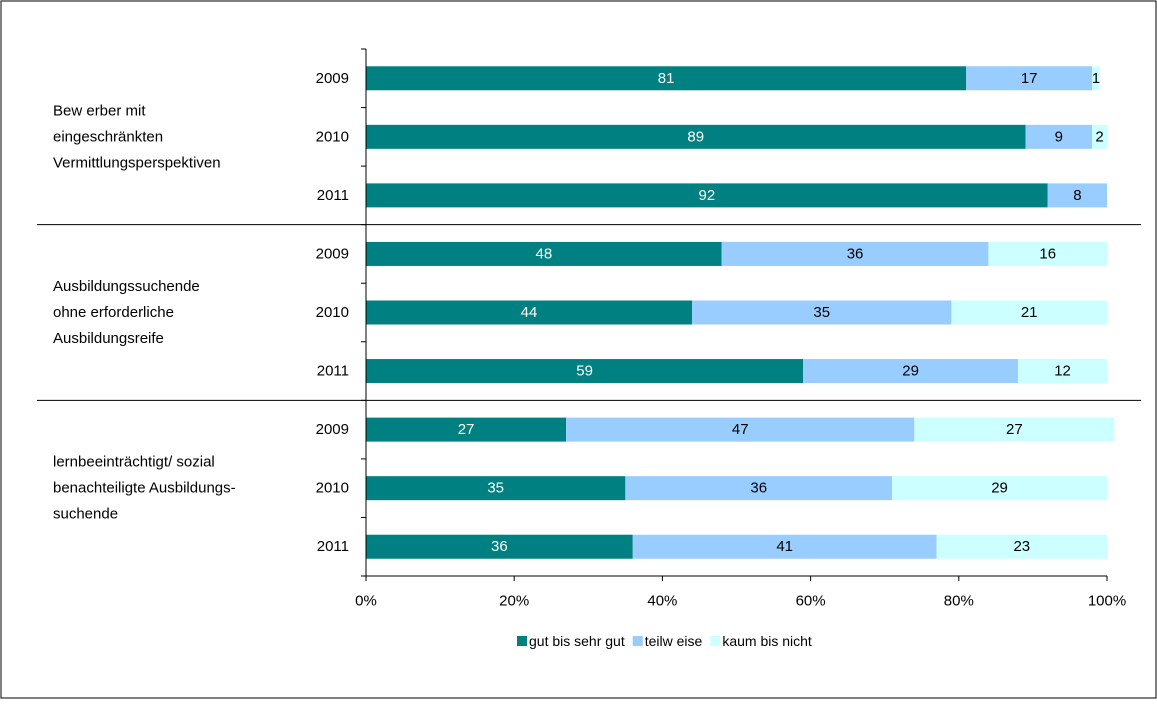 This screenshot has height=704, width=1157. I want to click on group-label: ohne erforderliche, so click(113, 312).